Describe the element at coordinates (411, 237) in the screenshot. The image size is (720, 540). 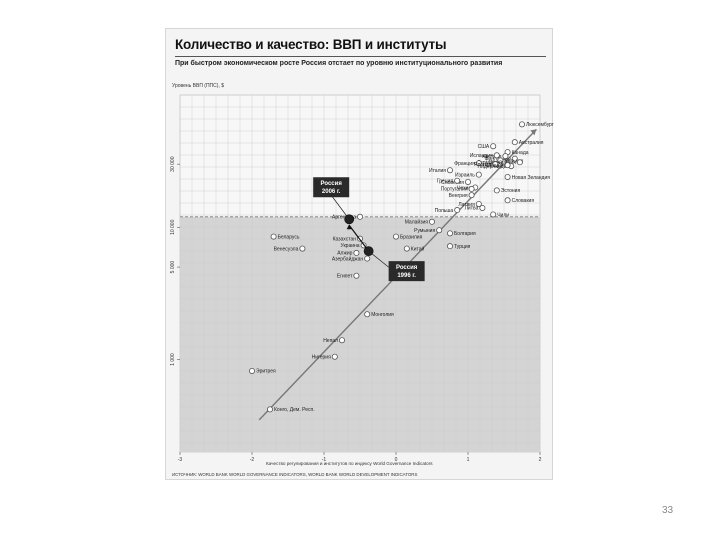
I see `data-label: Бразилия` at that location.